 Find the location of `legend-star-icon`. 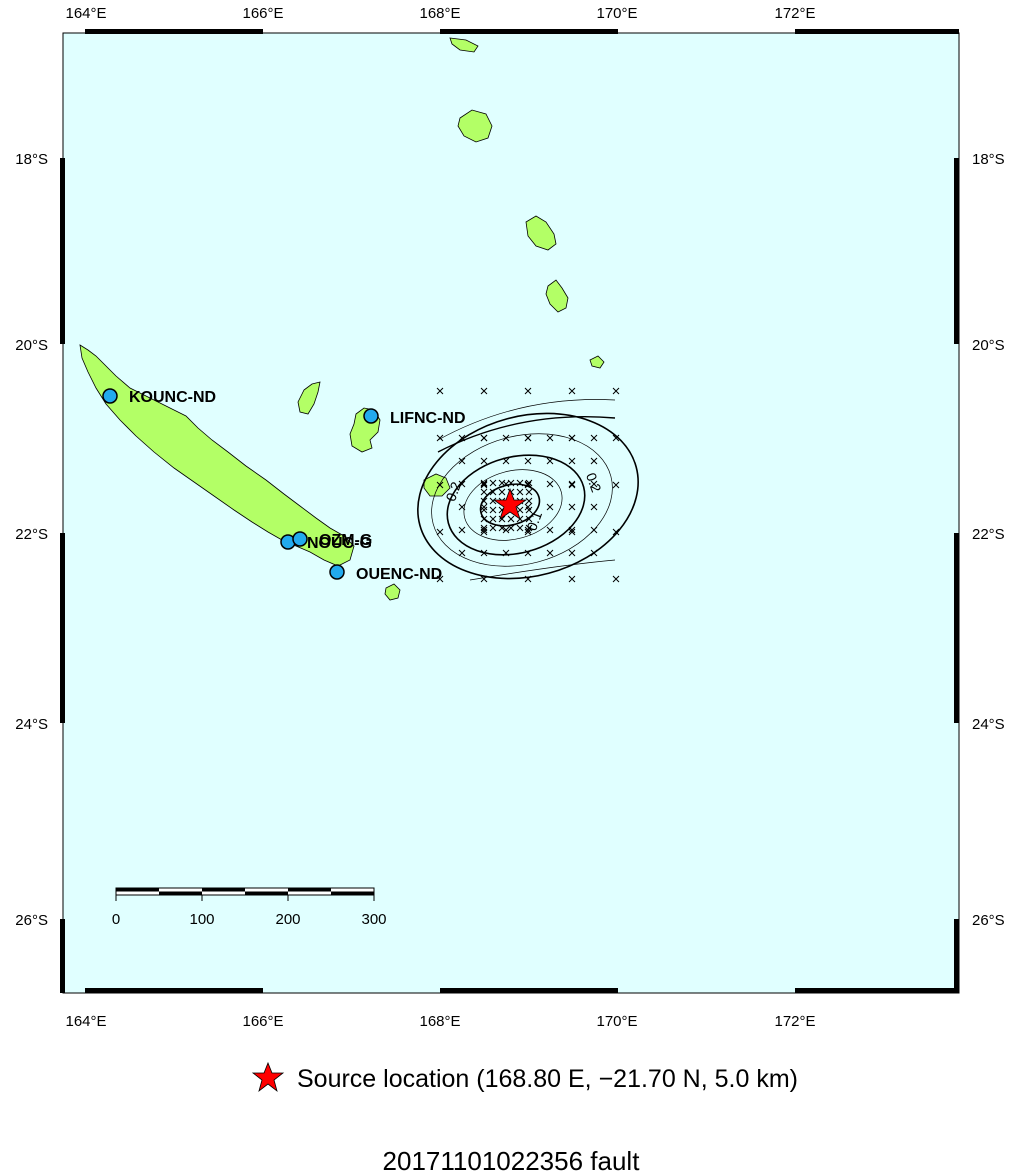

legend-star-icon is located at coordinates (268, 1077).